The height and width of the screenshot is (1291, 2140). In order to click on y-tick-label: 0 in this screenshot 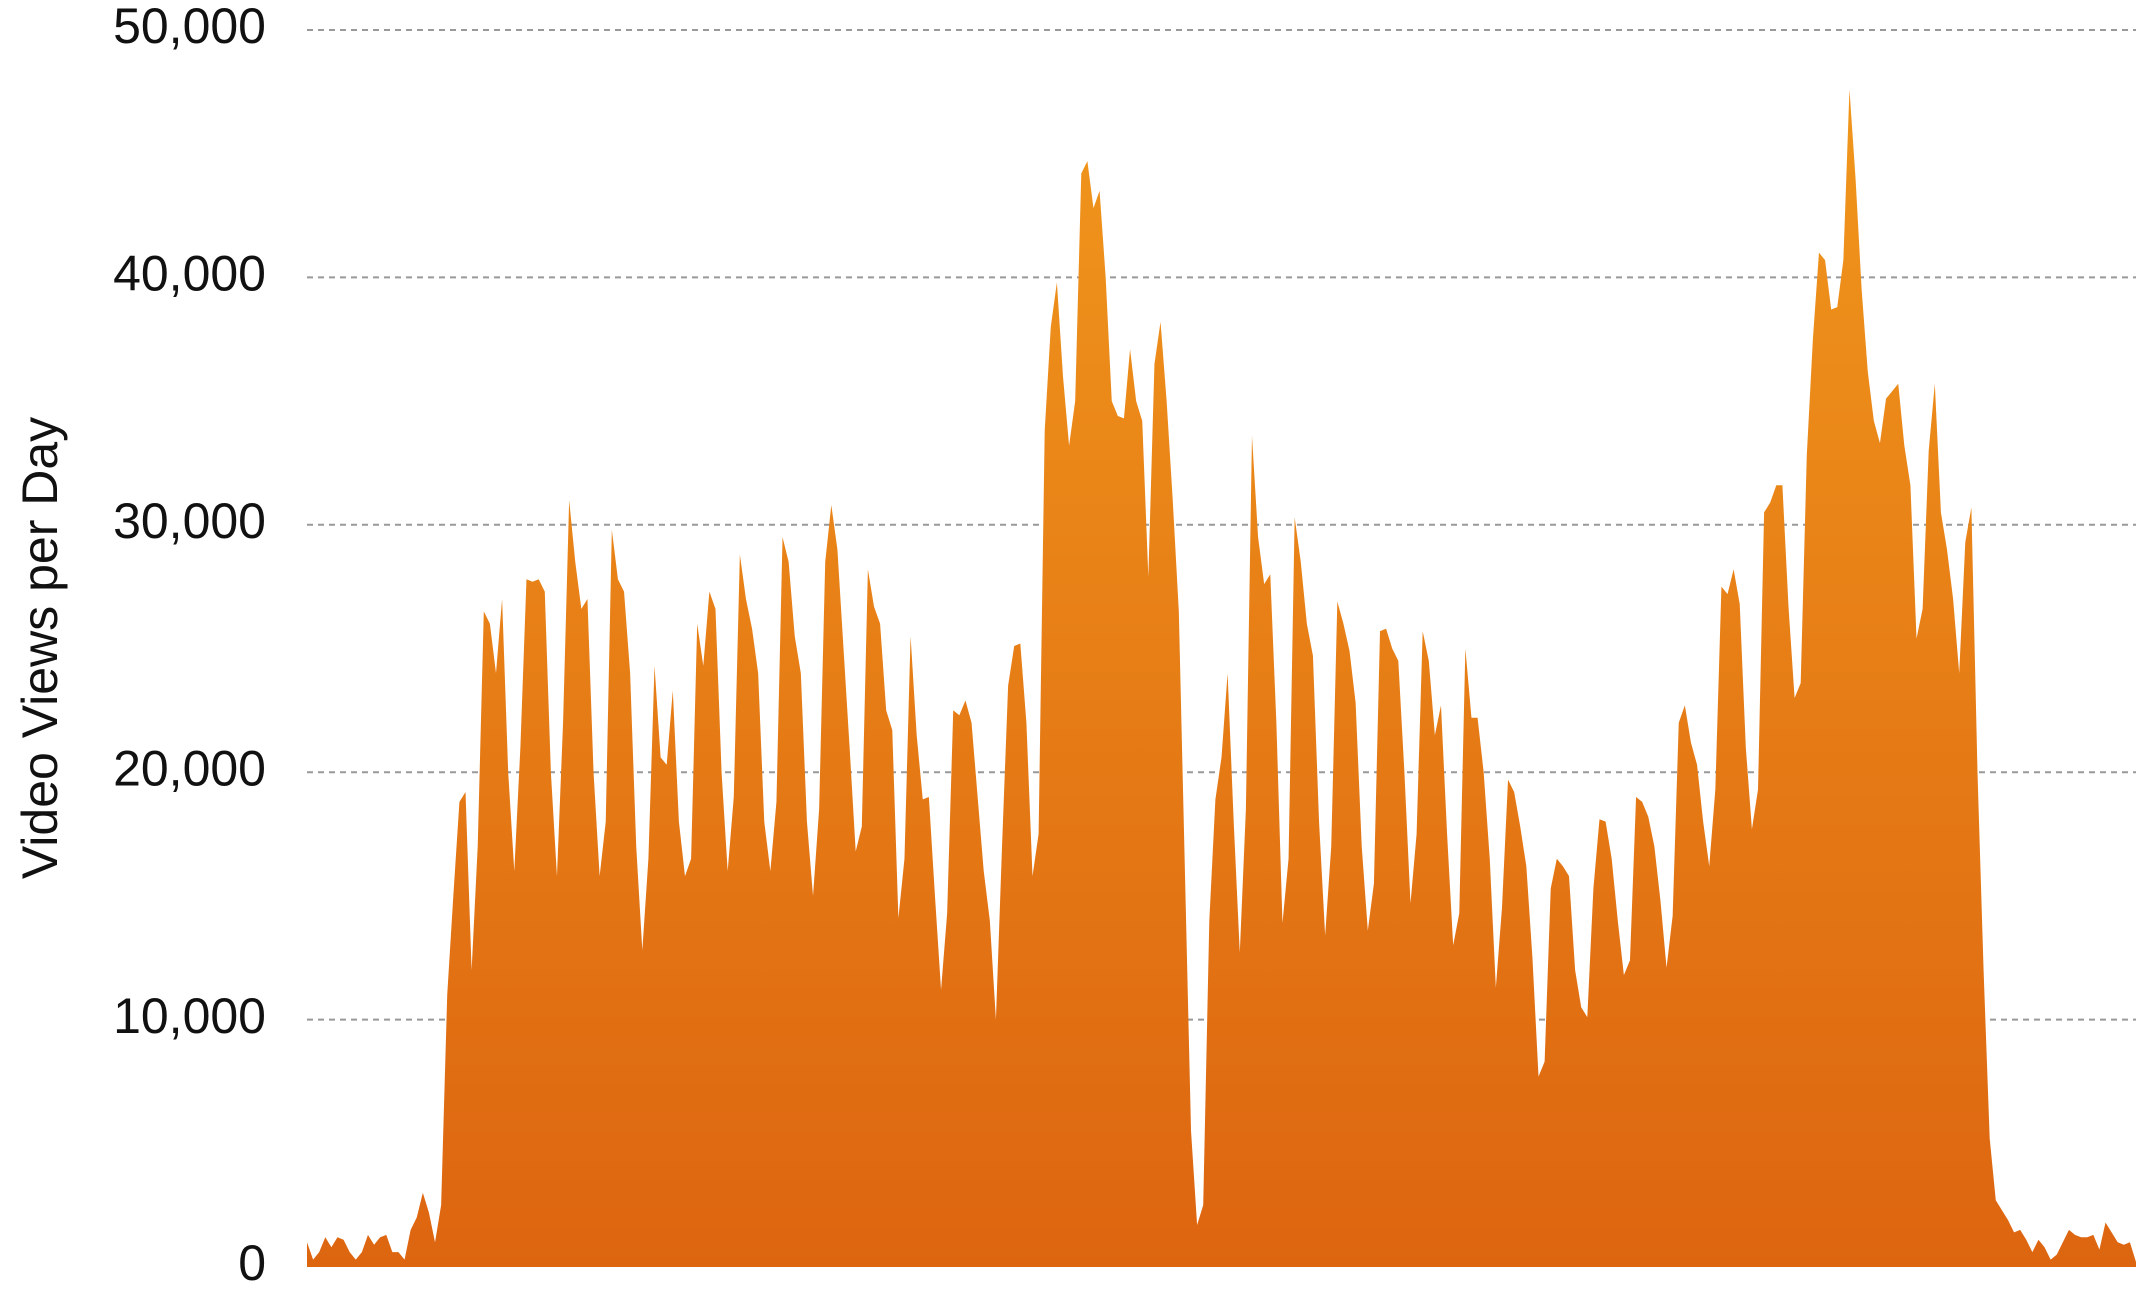, I will do `click(252, 1263)`.